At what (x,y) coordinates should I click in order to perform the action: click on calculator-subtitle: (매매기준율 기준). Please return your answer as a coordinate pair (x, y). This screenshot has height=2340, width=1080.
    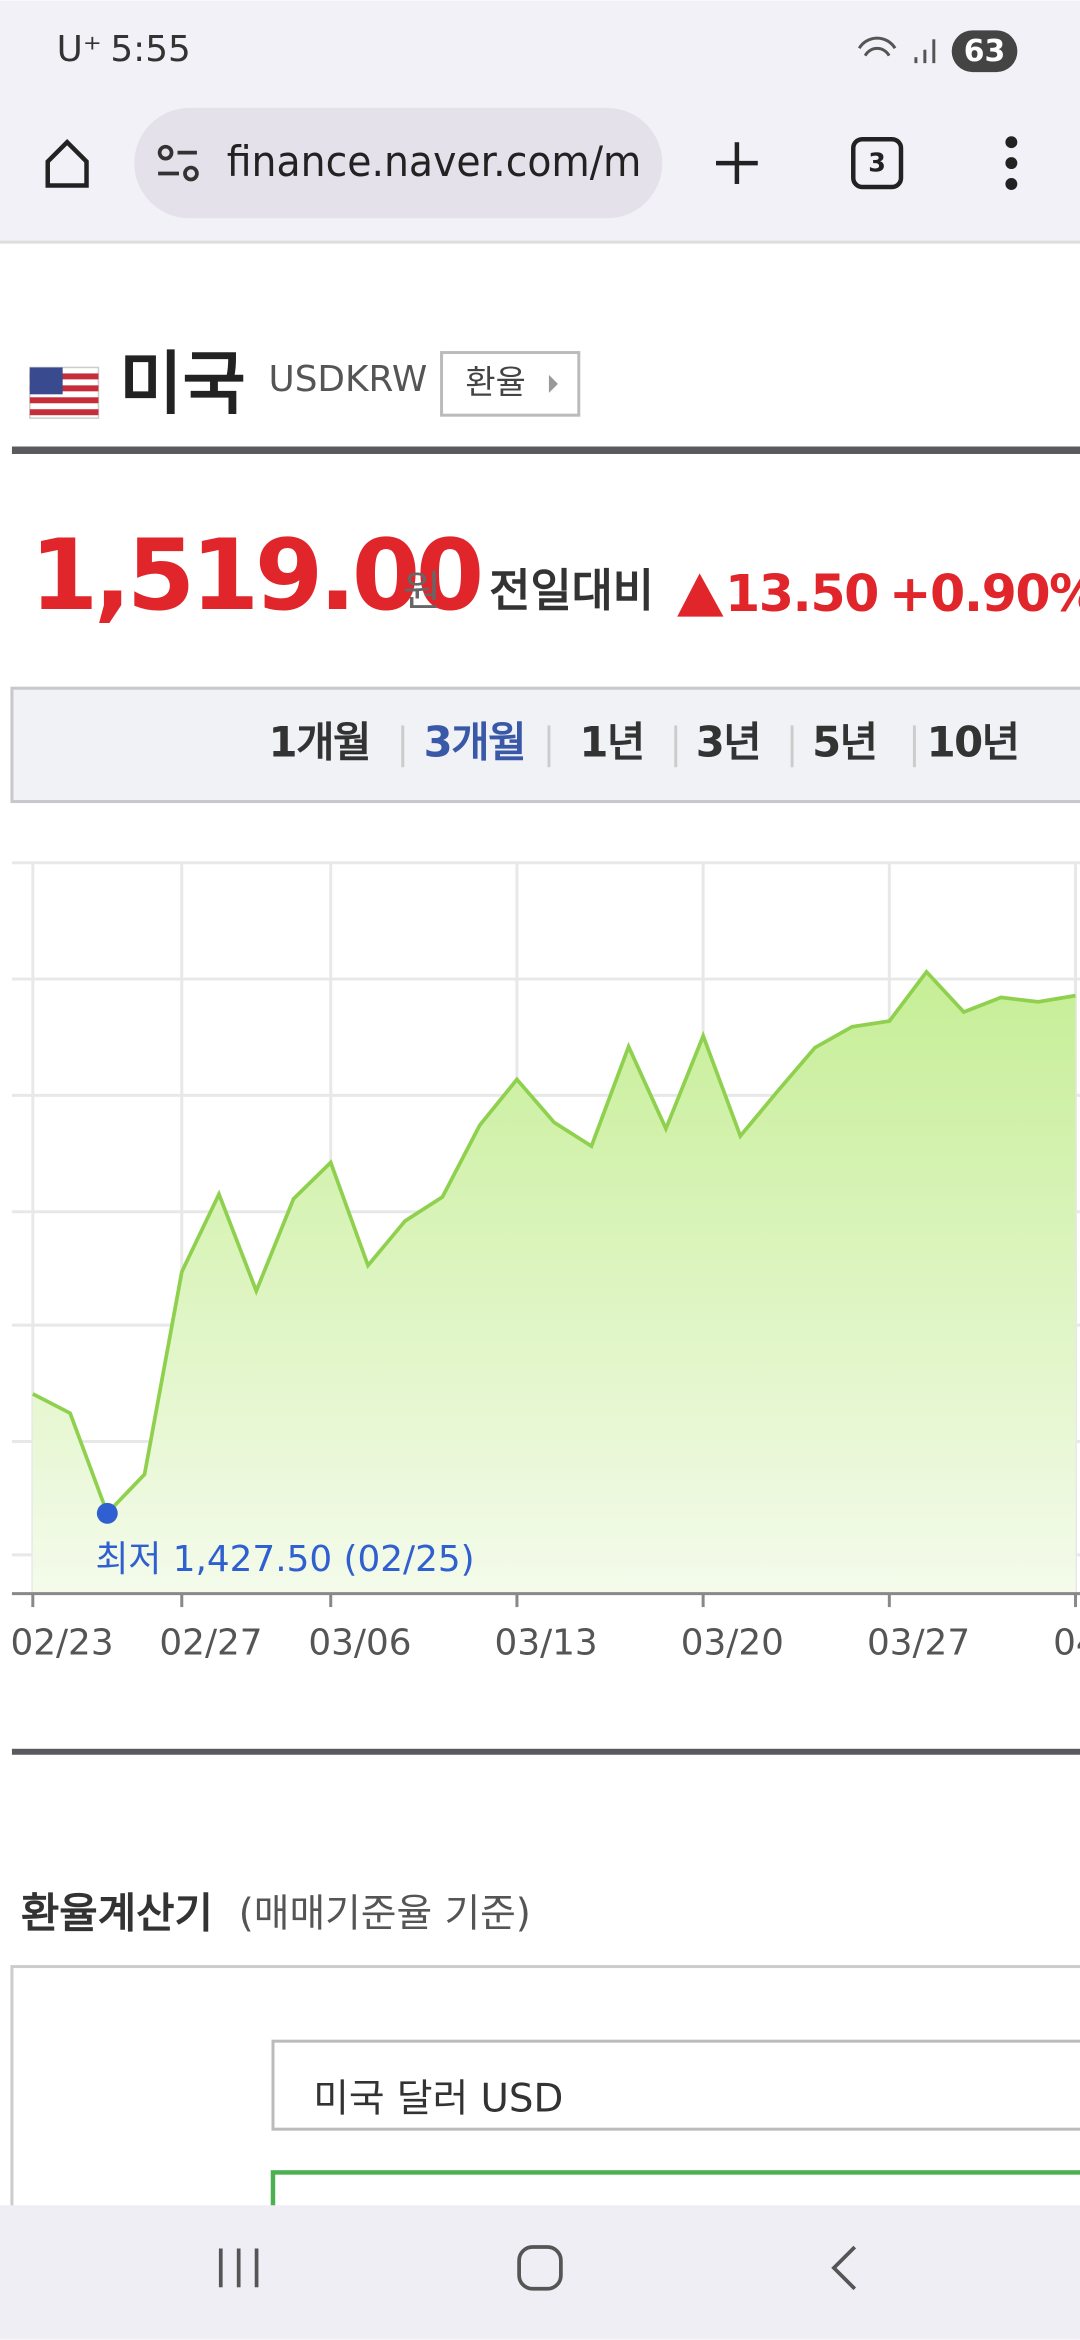
    Looking at the image, I should click on (385, 1913).